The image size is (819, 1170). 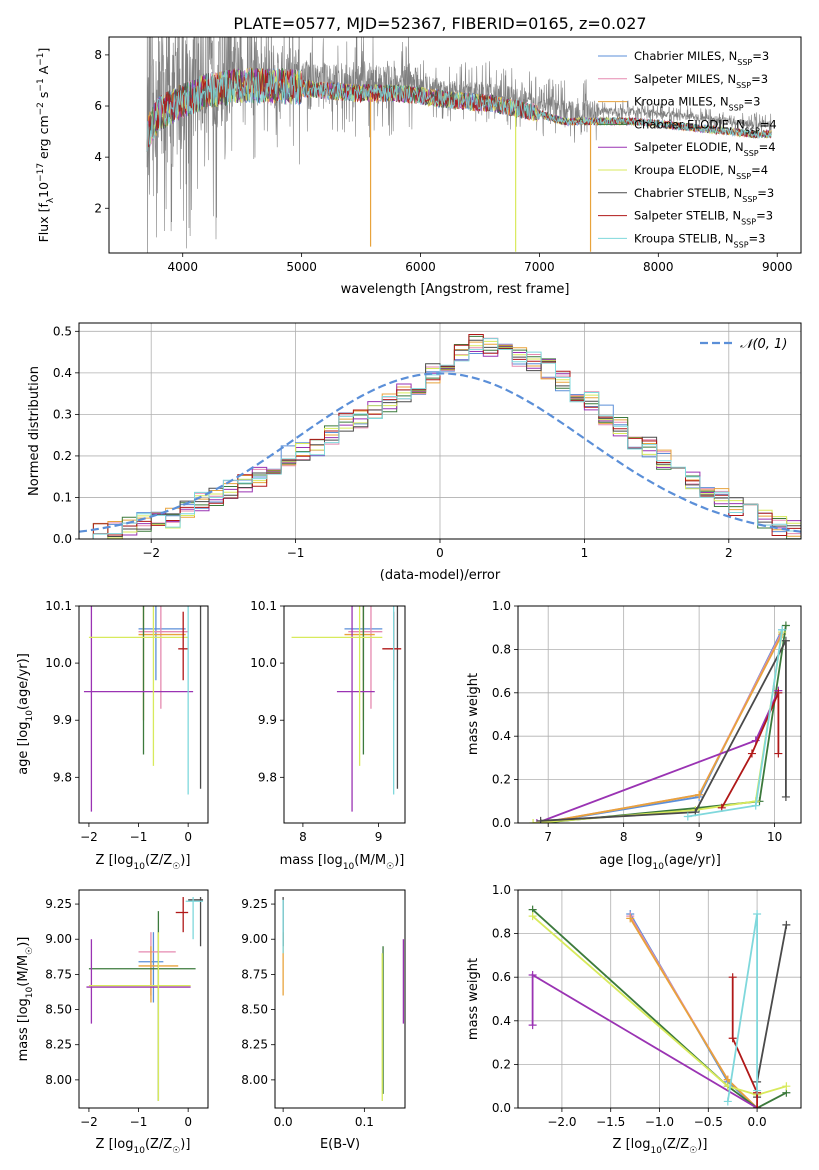 I want to click on y-tick-label: 8, so click(x=98, y=55).